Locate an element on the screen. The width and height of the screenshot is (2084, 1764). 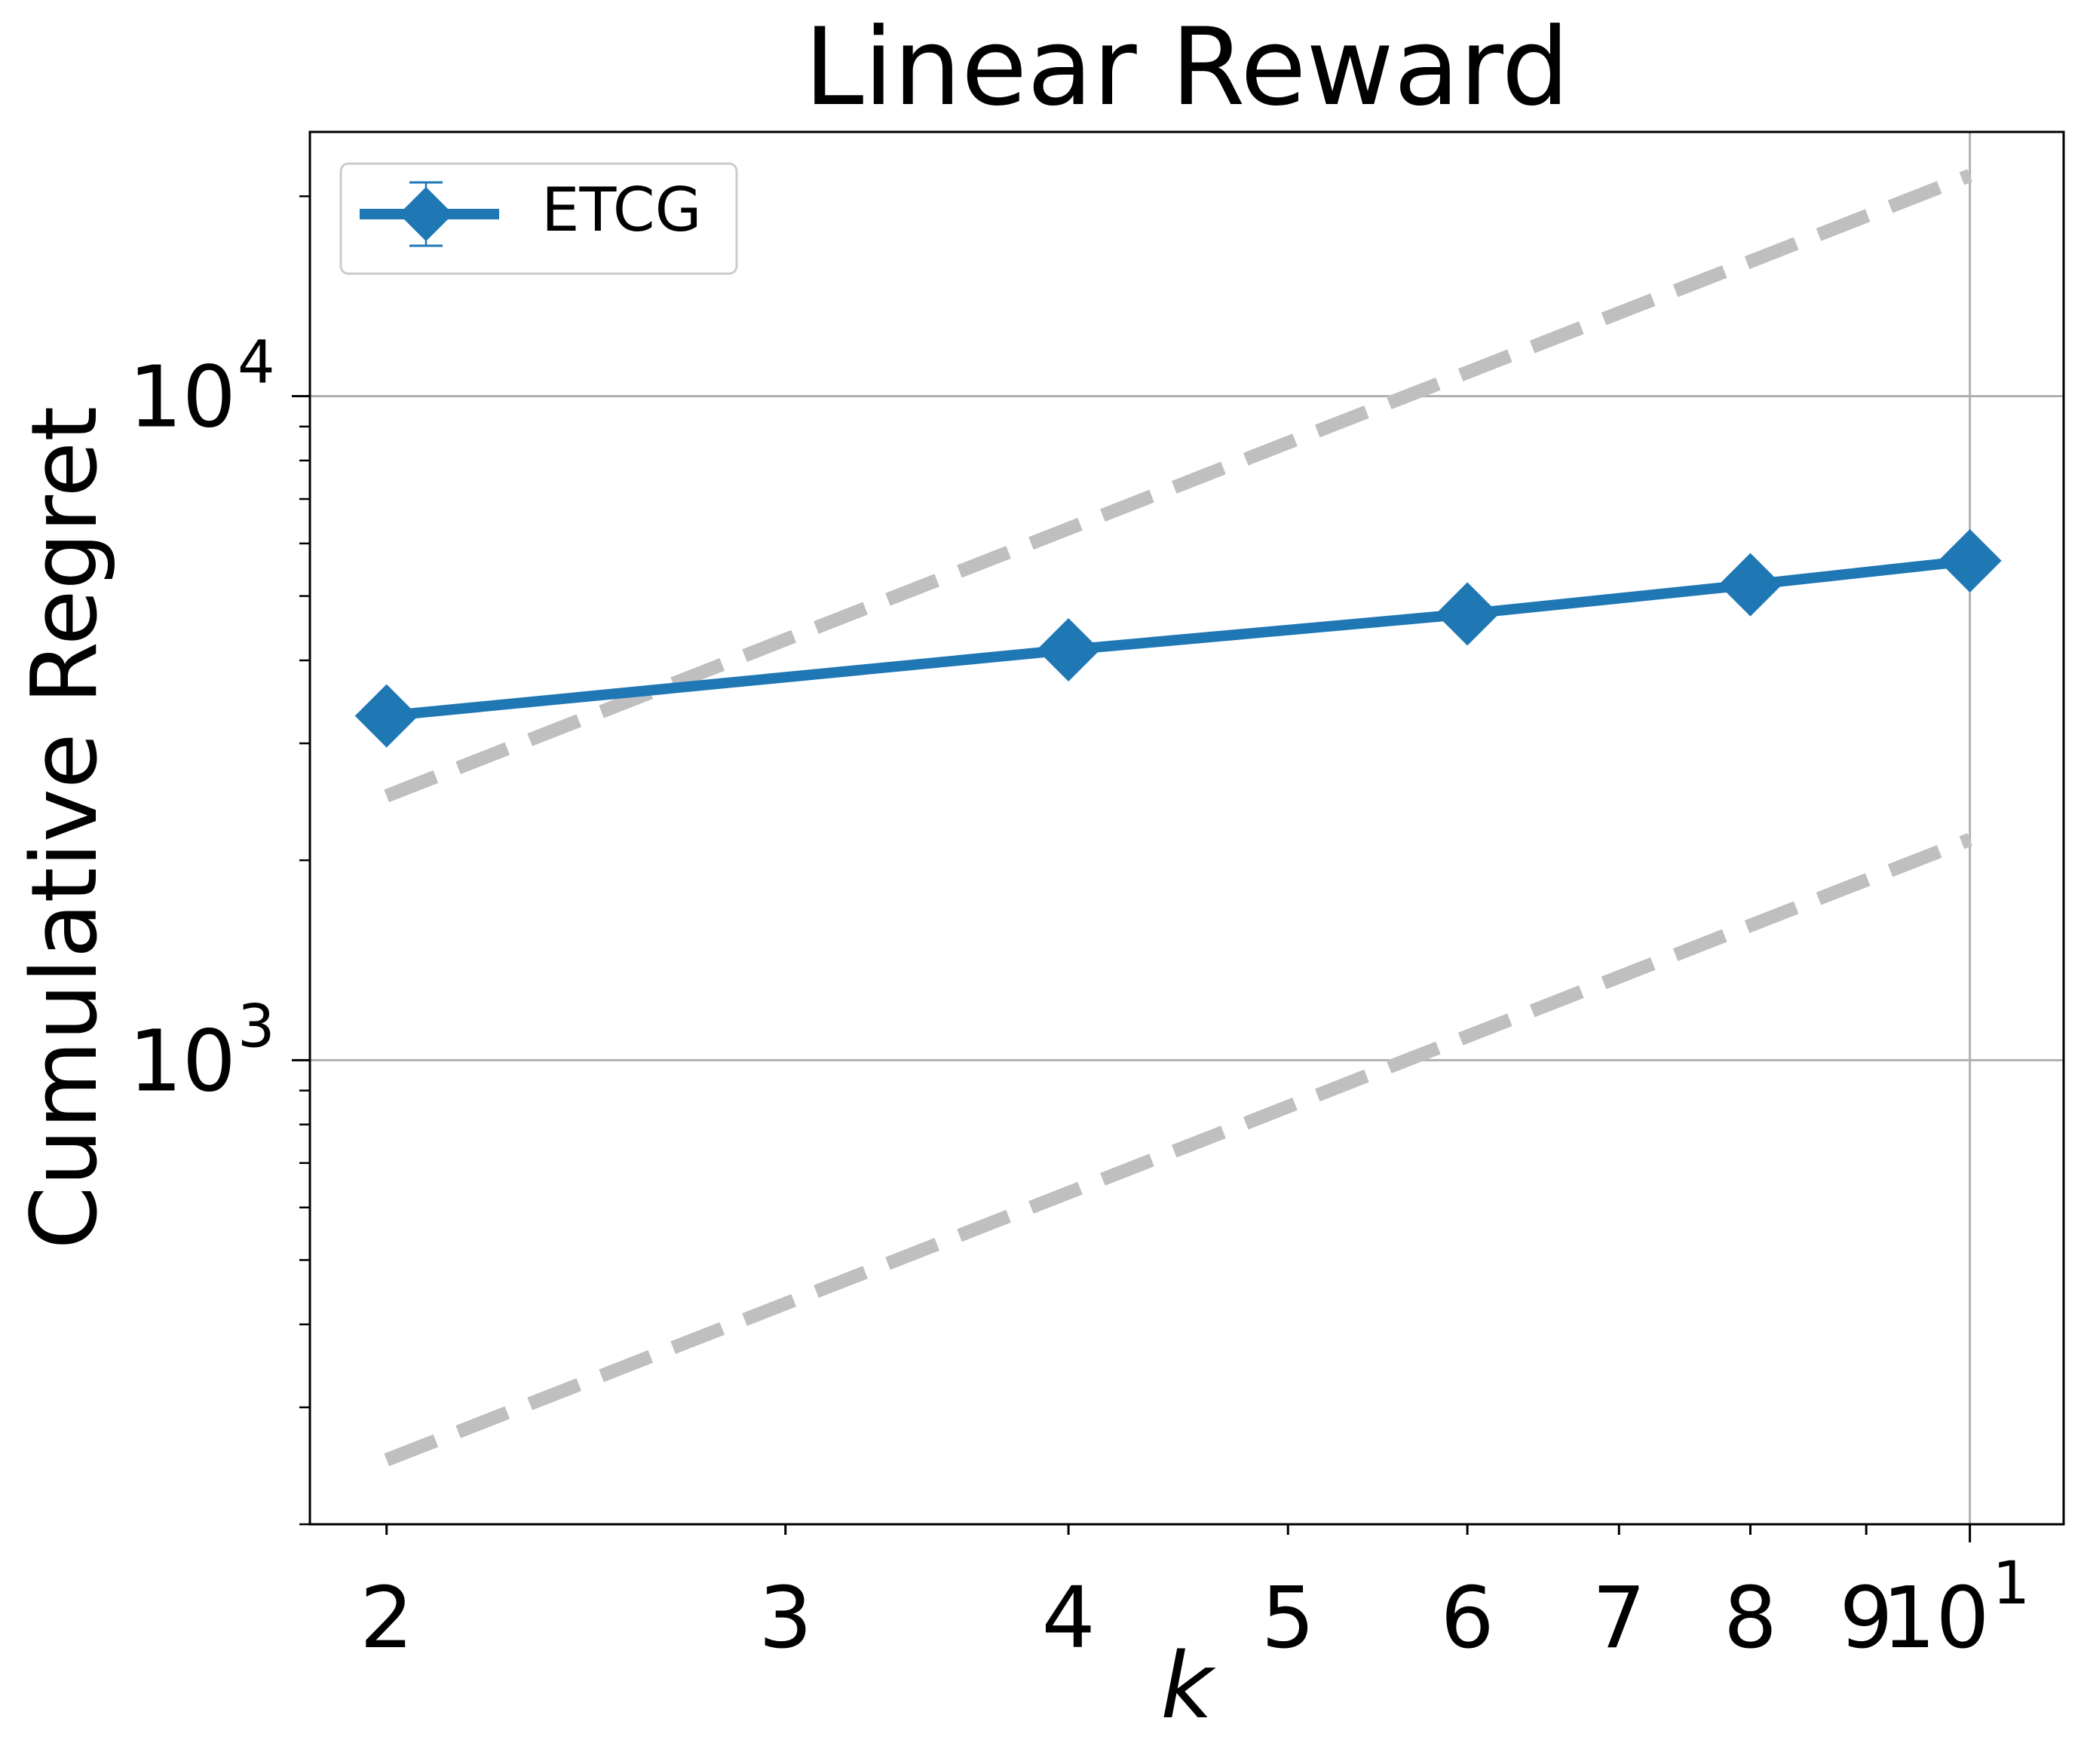
legend: ETCG is located at coordinates (538, 218).